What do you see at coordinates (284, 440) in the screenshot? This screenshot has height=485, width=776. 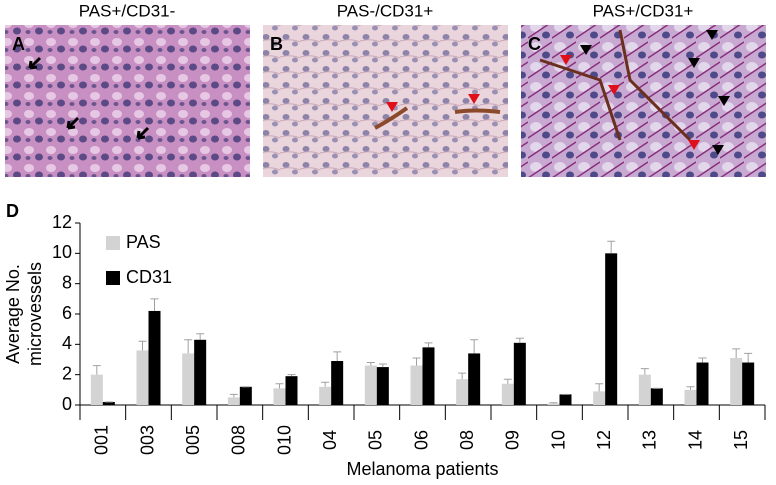 I see `x-tick-label: 010` at bounding box center [284, 440].